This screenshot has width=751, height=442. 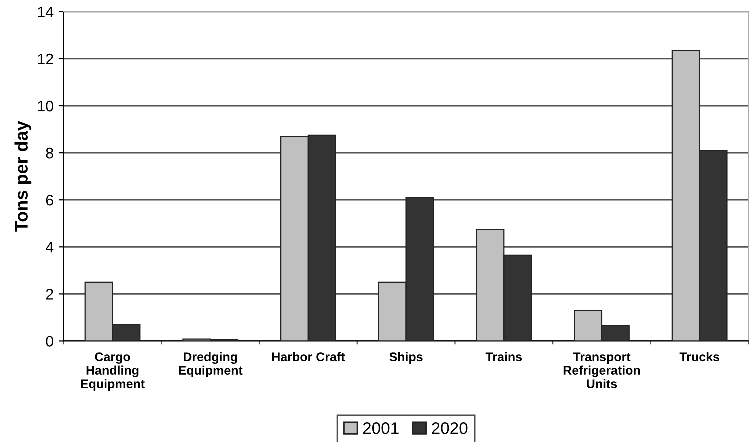 What do you see at coordinates (50, 341) in the screenshot?
I see `y-tick-label: 0` at bounding box center [50, 341].